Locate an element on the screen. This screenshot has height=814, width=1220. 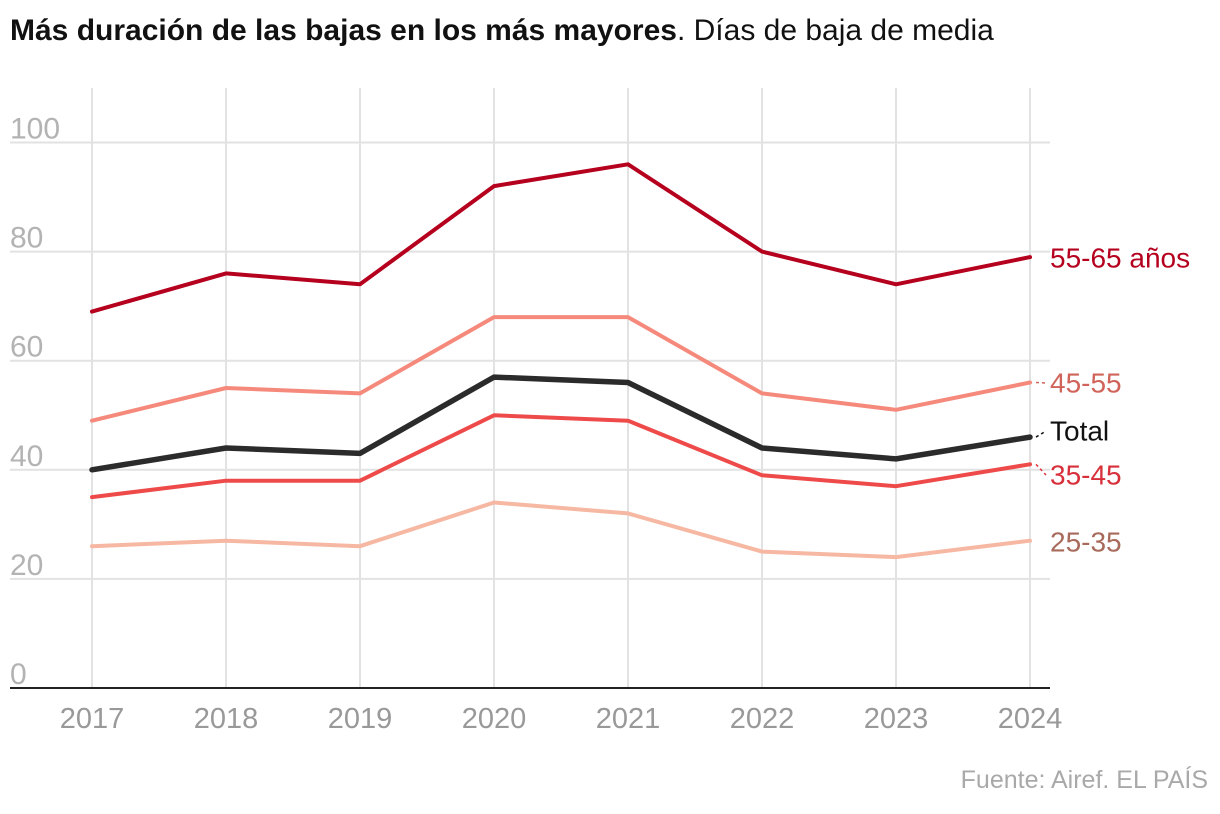
x-tick-label: 2023 is located at coordinates (896, 719).